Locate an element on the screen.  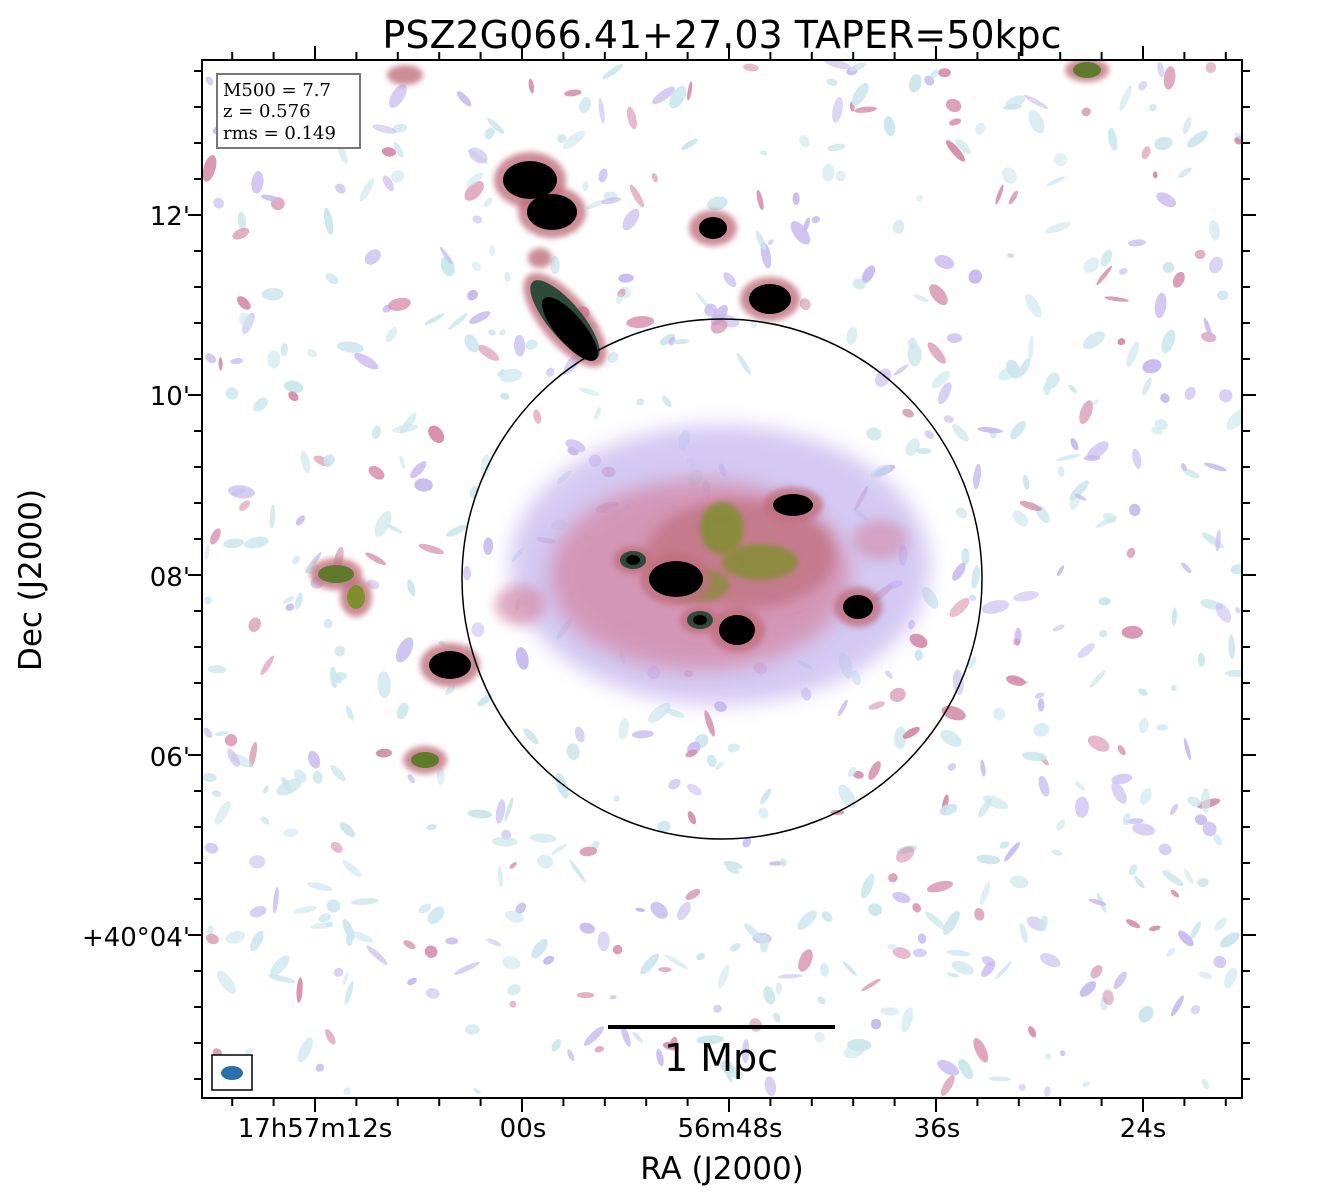
ra-tick-labels: 17h57m12s 00s 56m48s 36s 24s is located at coordinates (702, 1129).